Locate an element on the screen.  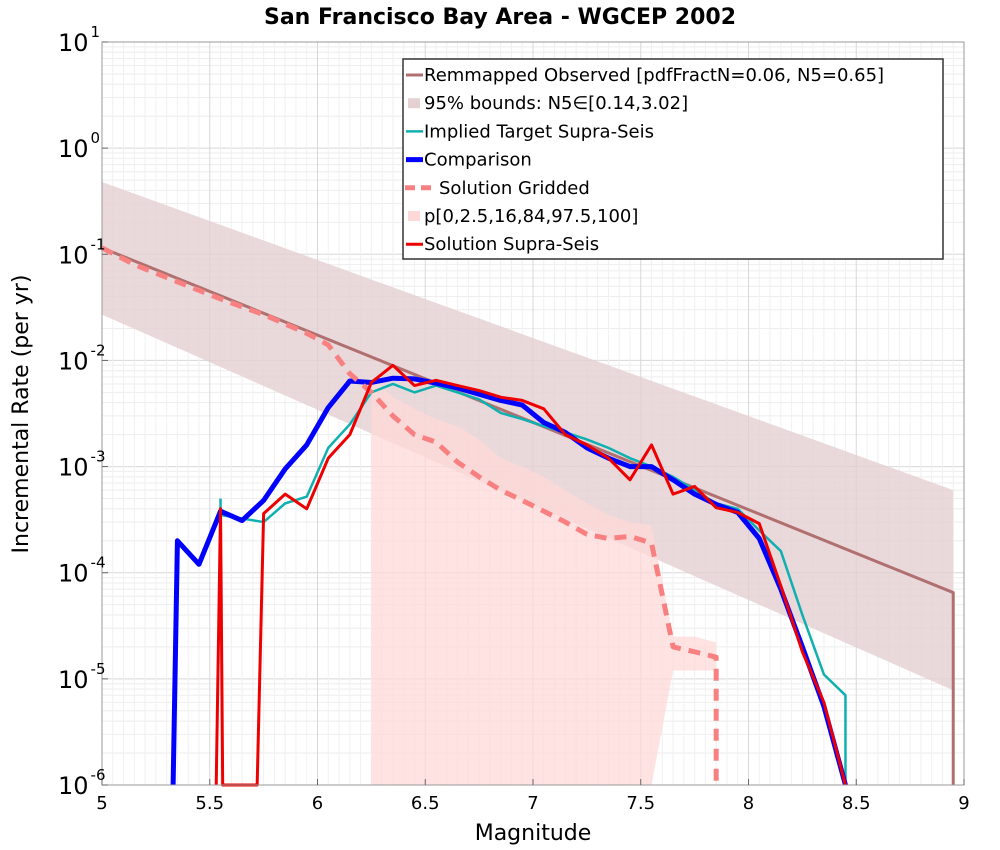
observed_bounds-legend-label: 95% bounds: N5∈[0.14,3.02] is located at coordinates (556, 103).